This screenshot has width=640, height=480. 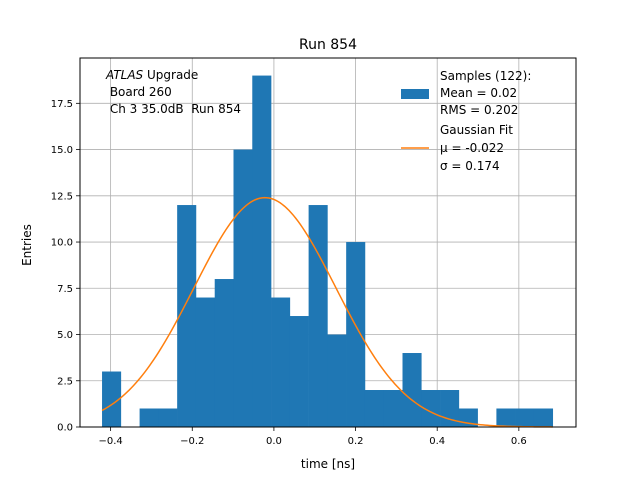 What do you see at coordinates (472, 148) in the screenshot?
I see `legend-fit-mu: μ = -0.022` at bounding box center [472, 148].